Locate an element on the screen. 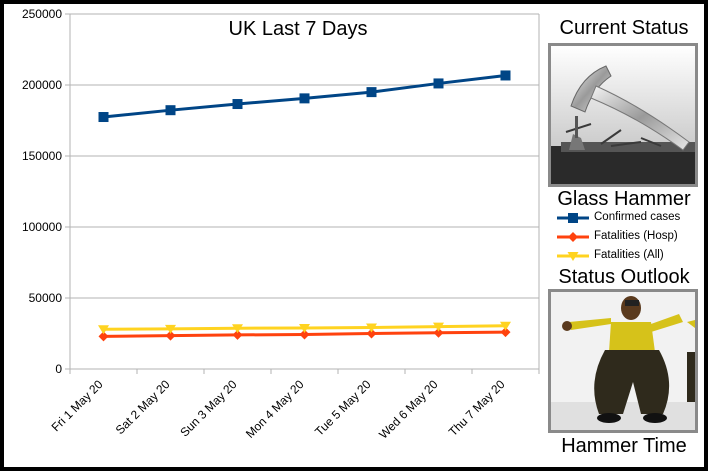 The width and height of the screenshot is (708, 471). x-tick-label: Tue 5 May 20 is located at coordinates (343, 408).